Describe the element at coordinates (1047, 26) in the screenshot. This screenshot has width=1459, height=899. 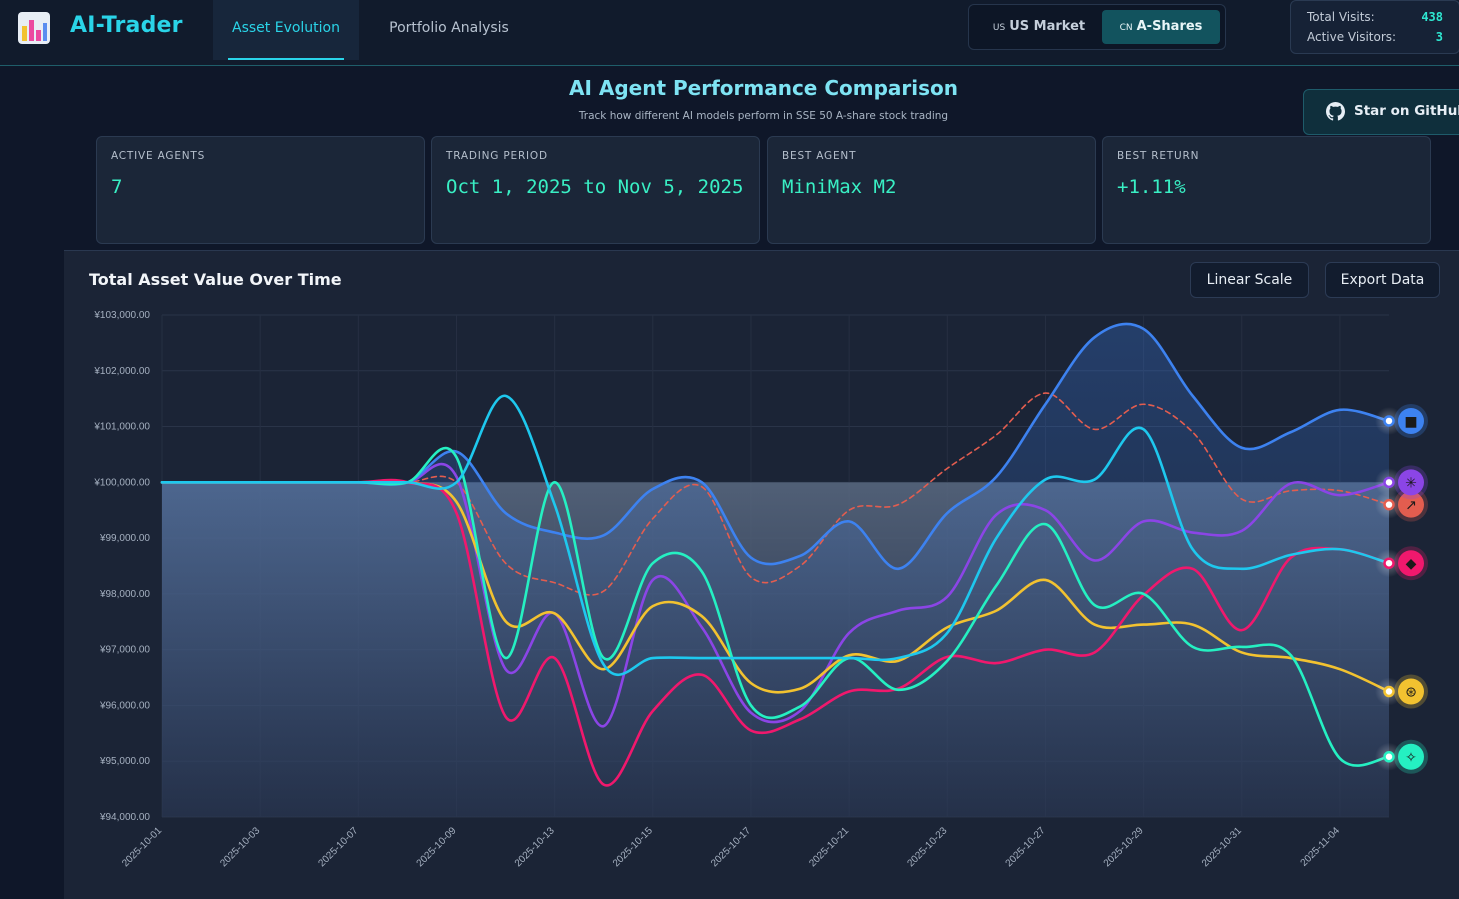
I see `us-market-label: US Market` at that location.